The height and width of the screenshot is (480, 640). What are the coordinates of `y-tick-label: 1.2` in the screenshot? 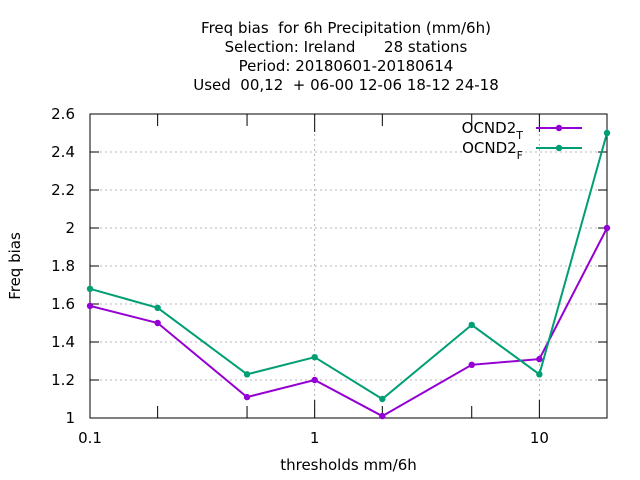 It's located at (63, 380).